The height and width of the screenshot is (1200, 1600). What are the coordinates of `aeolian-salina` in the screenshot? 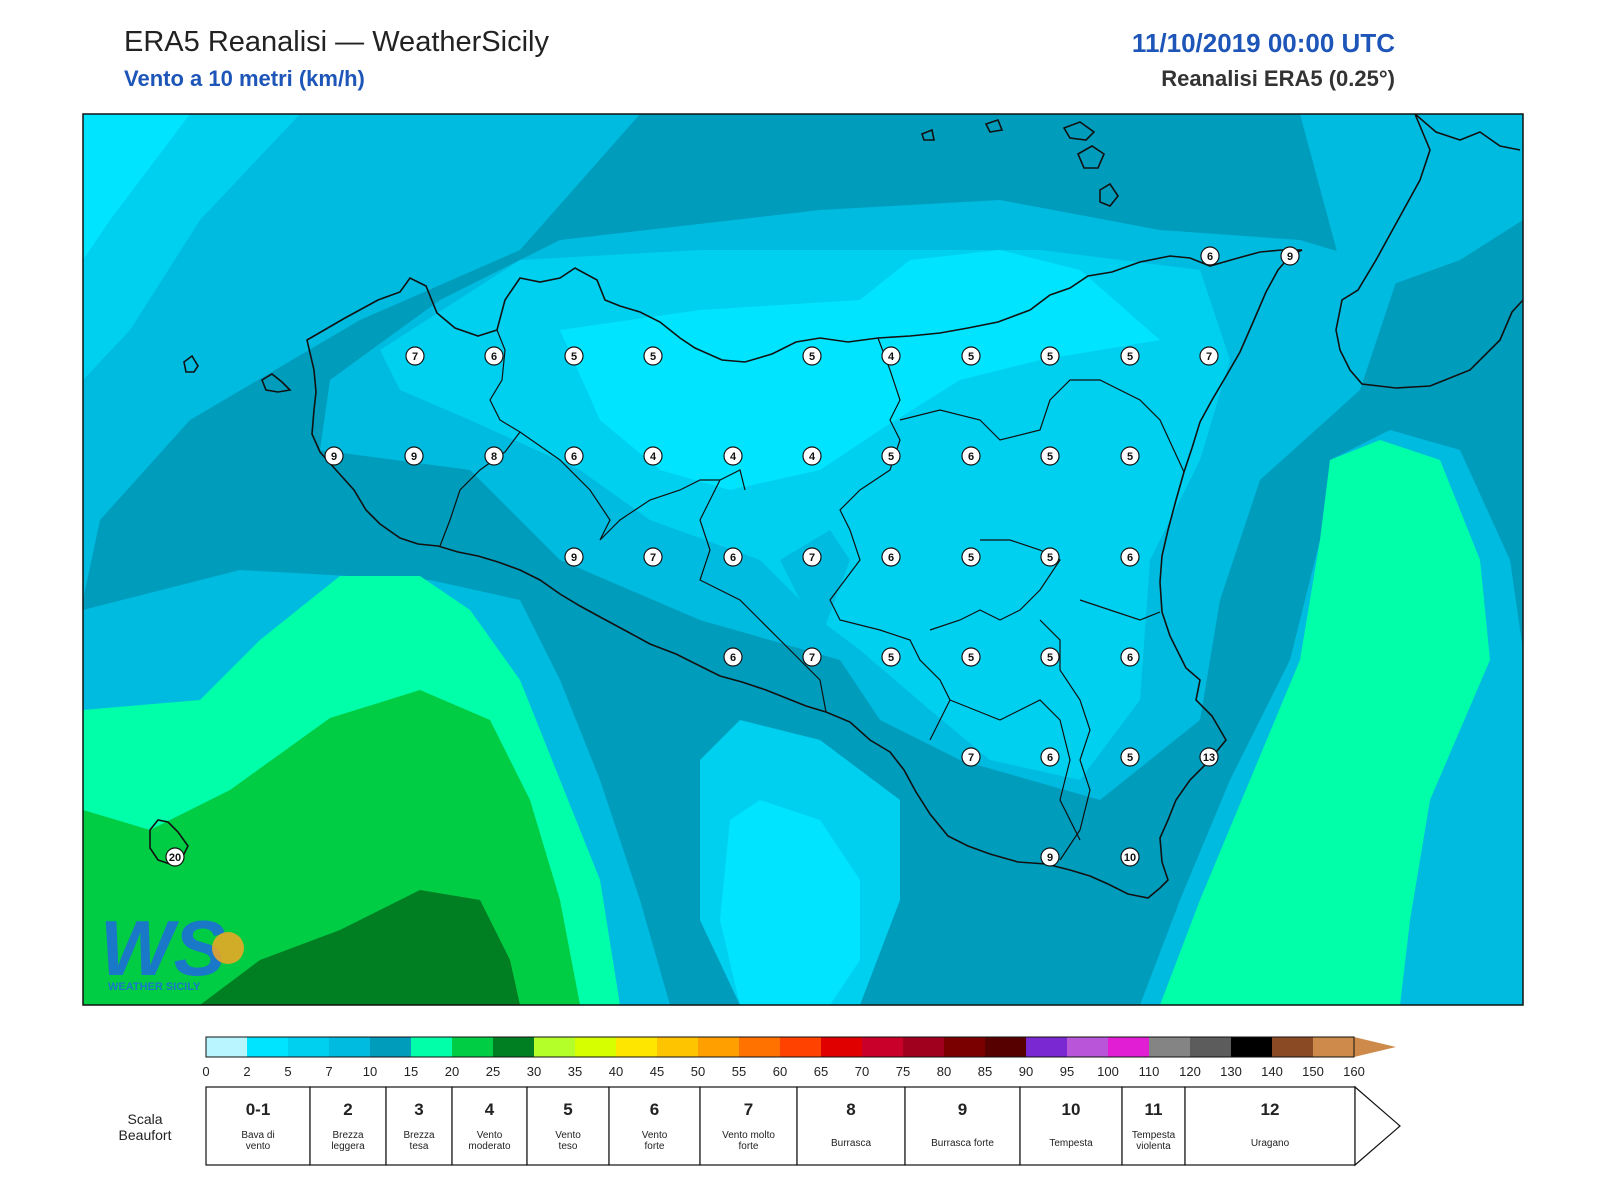 It's located at (1090, 157).